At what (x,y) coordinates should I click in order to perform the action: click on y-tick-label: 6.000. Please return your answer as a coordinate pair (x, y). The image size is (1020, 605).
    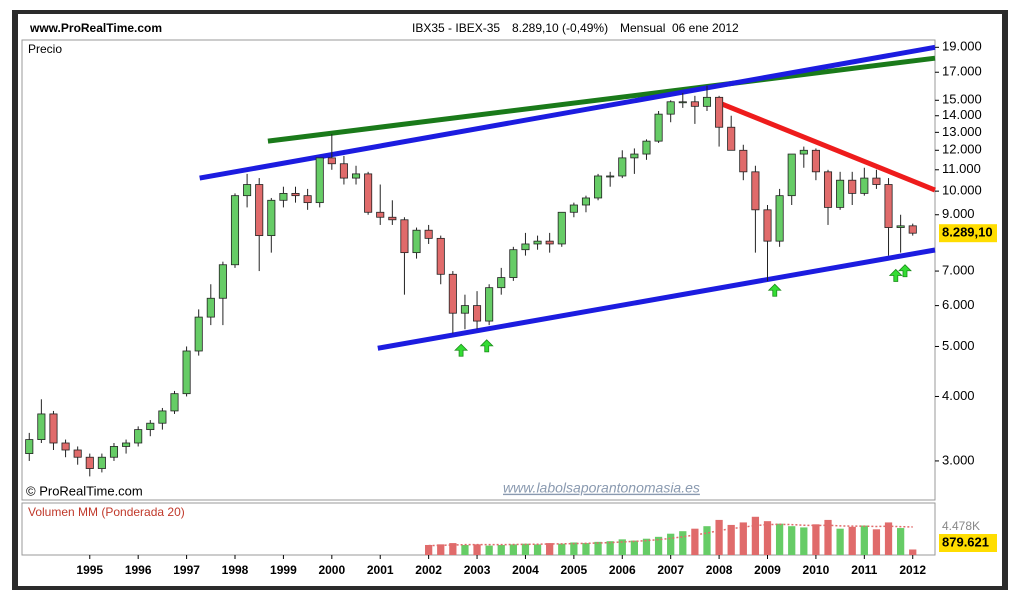
    Looking at the image, I should click on (958, 304).